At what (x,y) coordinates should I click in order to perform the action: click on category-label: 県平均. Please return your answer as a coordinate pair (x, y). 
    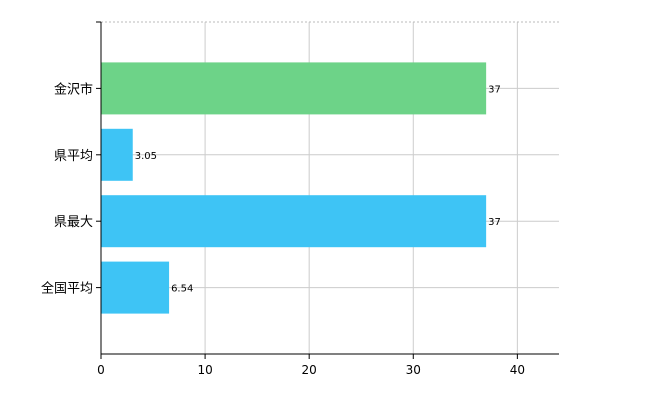
    Looking at the image, I should click on (73, 156).